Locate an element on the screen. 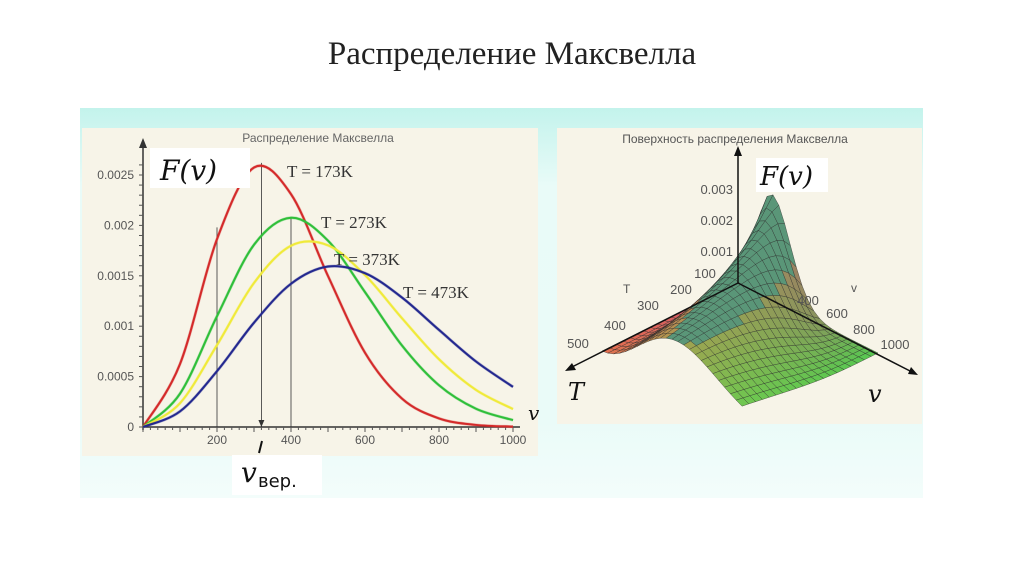 The height and width of the screenshot is (574, 1024). y-tick-label: 0.0005 is located at coordinates (115, 377).